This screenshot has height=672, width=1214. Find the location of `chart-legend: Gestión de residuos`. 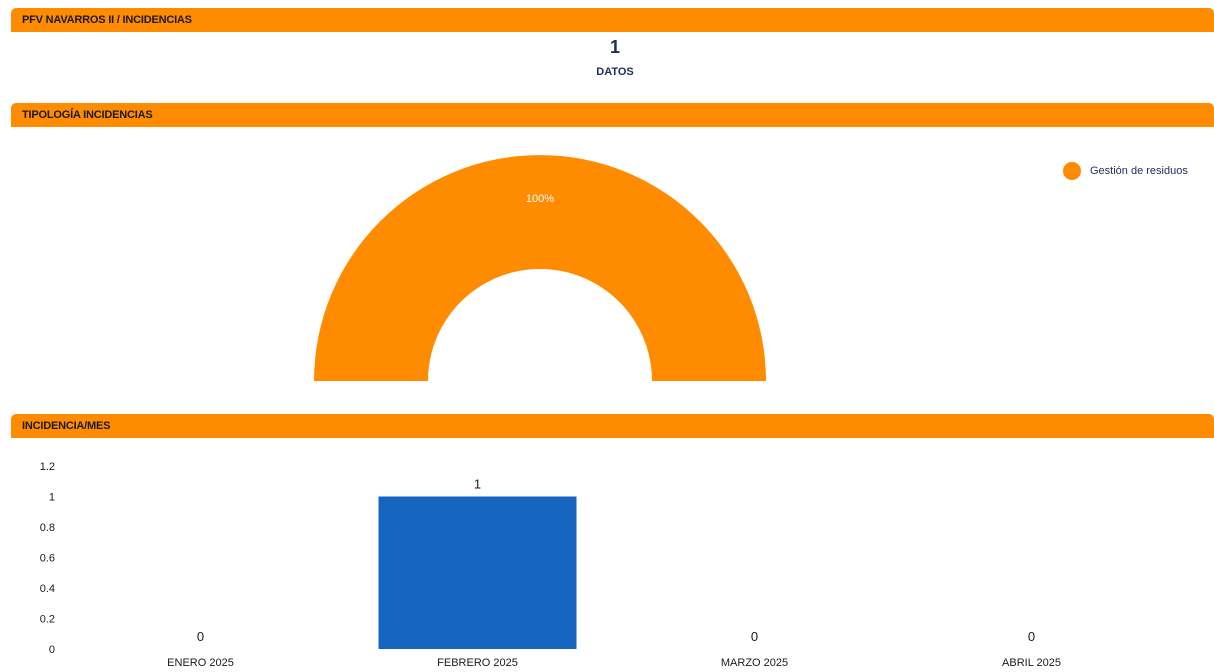

chart-legend: Gestión de residuos is located at coordinates (1125, 171).